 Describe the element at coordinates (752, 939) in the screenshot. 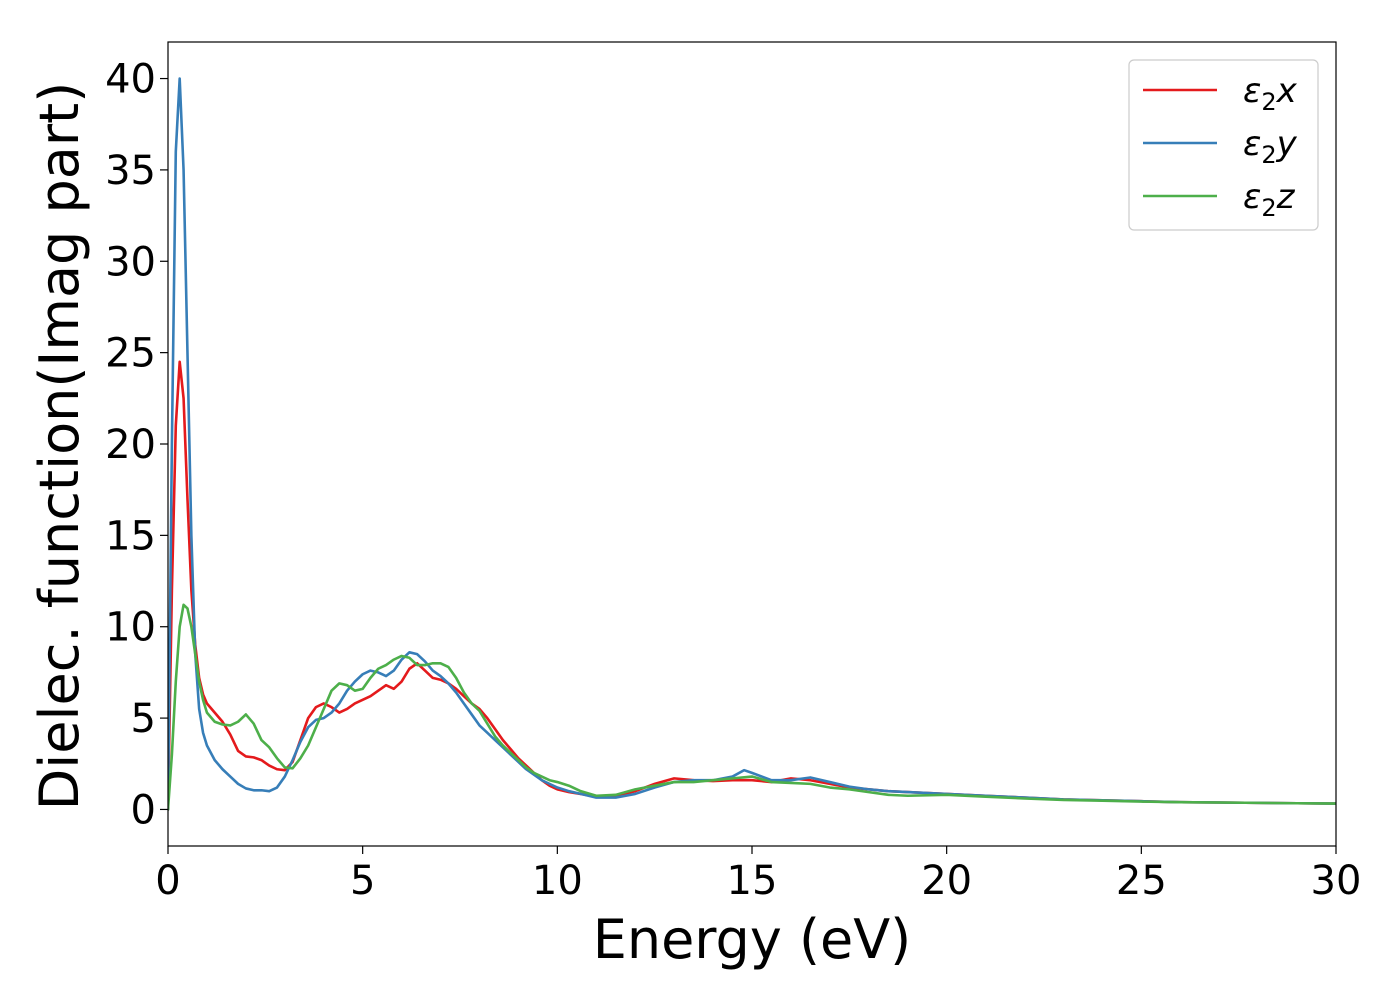

I see `x-axis-label: Energy (eV)` at that location.